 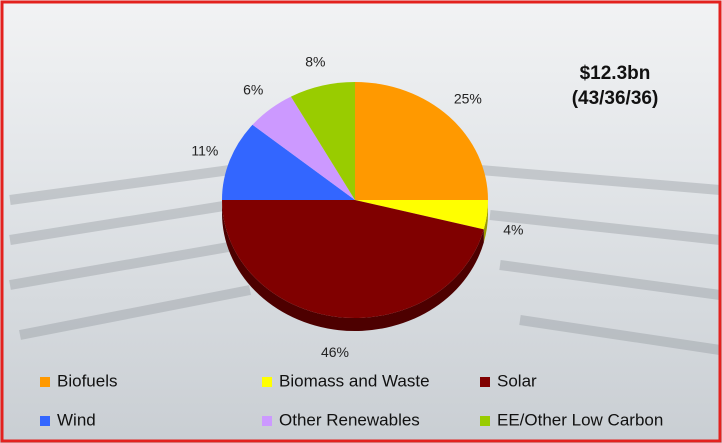 What do you see at coordinates (76, 419) in the screenshot?
I see `legend-label: Wind` at bounding box center [76, 419].